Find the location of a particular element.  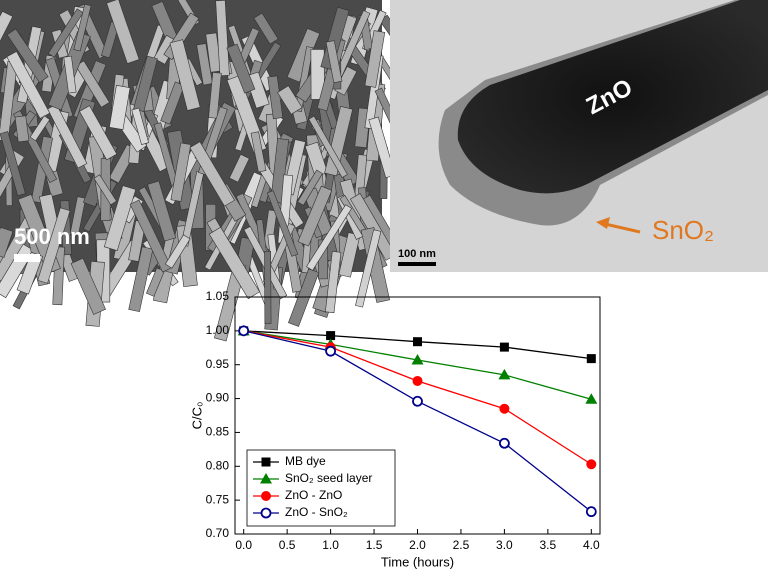

x-tick-label: 3.0 is located at coordinates (504, 545).